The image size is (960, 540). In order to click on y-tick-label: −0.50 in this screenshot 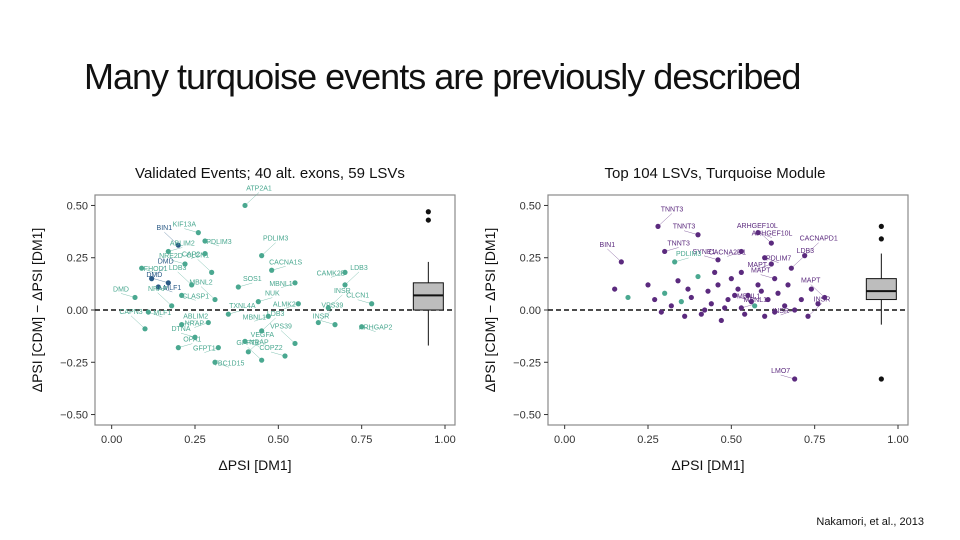, I will do `click(527, 416)`.